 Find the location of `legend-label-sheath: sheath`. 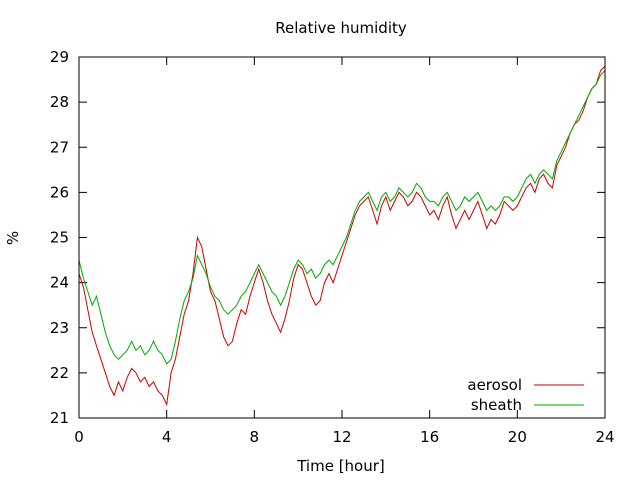

legend-label-sheath: sheath is located at coordinates (496, 405).